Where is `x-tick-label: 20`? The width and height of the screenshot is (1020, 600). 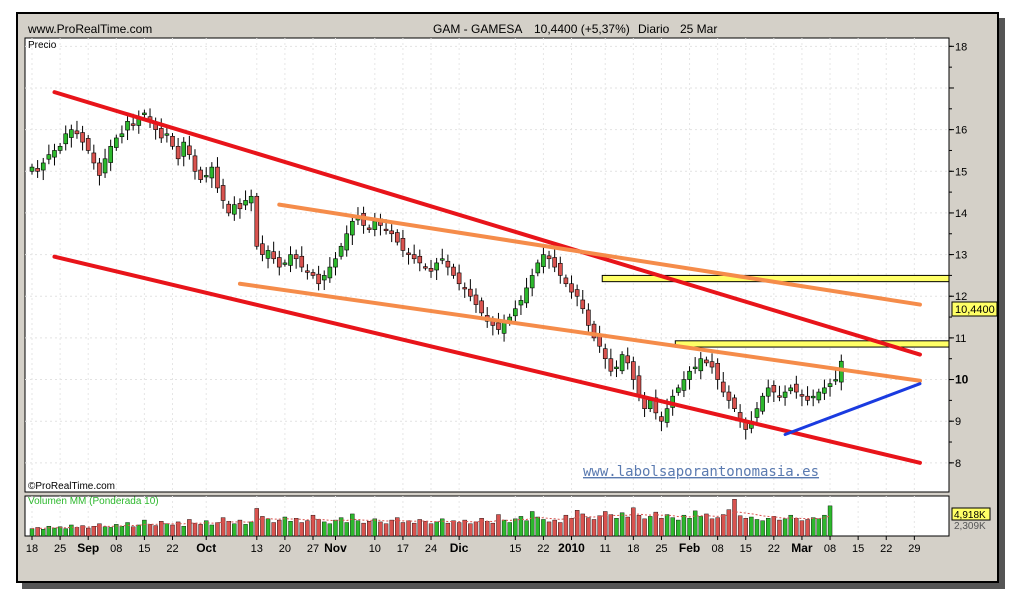
x-tick-label: 20 is located at coordinates (285, 549).